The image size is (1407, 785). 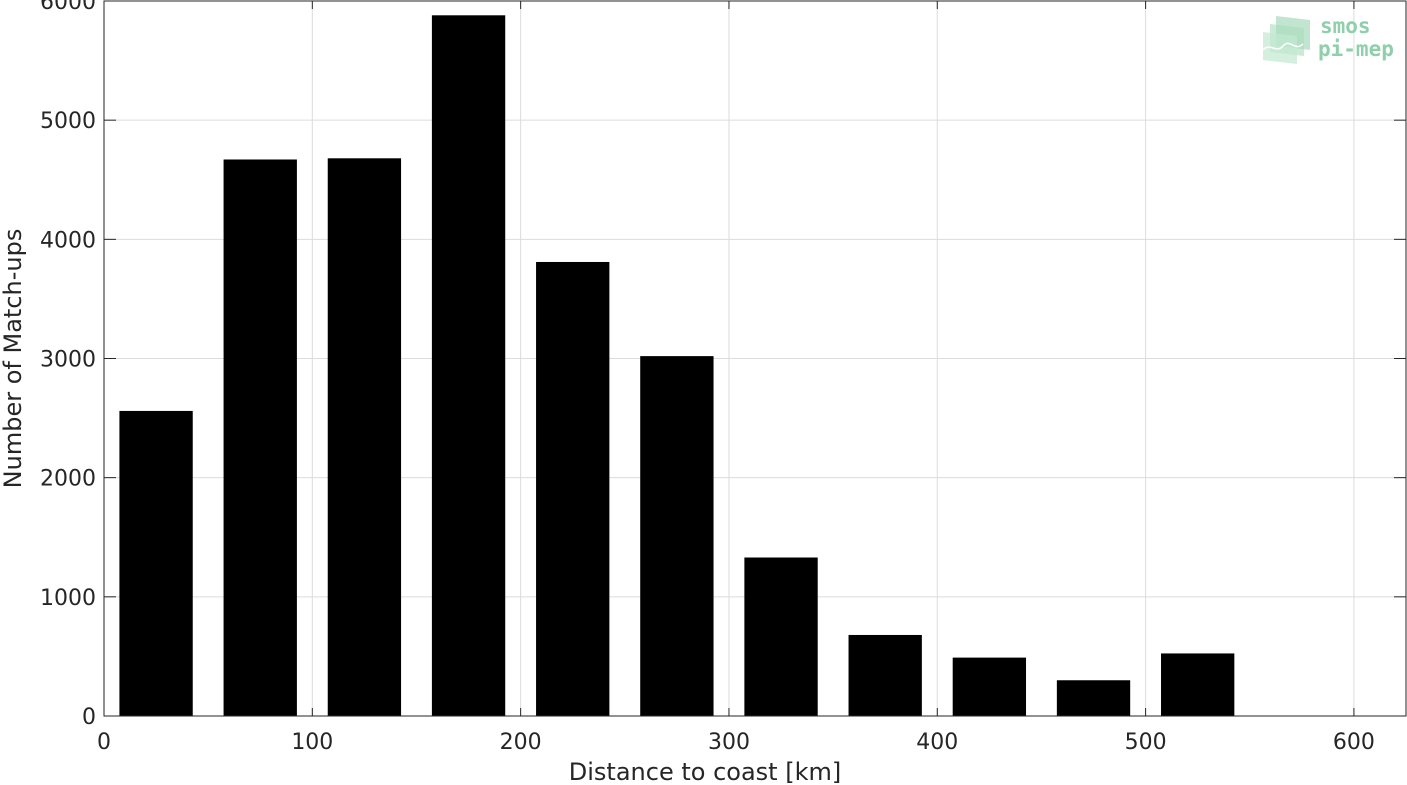 I want to click on x-tick-label: 200, so click(x=521, y=742).